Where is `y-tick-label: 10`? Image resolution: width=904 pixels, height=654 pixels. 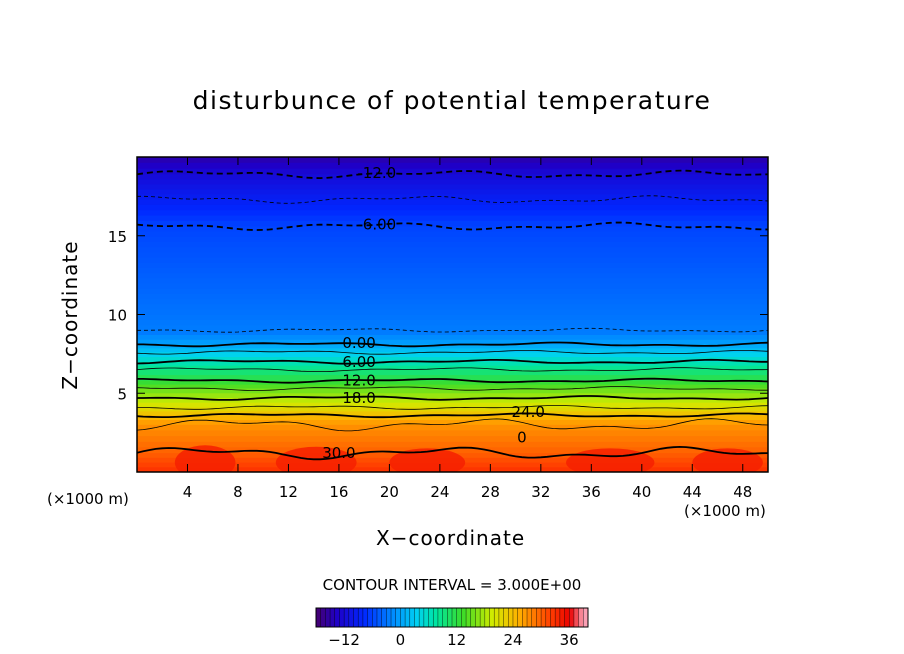
y-tick-label: 10 is located at coordinates (117, 316).